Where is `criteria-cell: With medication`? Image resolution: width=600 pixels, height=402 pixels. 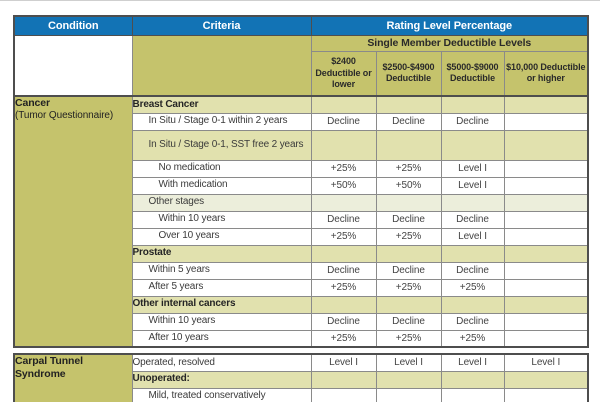
criteria-cell: With medication is located at coordinates (221, 185).